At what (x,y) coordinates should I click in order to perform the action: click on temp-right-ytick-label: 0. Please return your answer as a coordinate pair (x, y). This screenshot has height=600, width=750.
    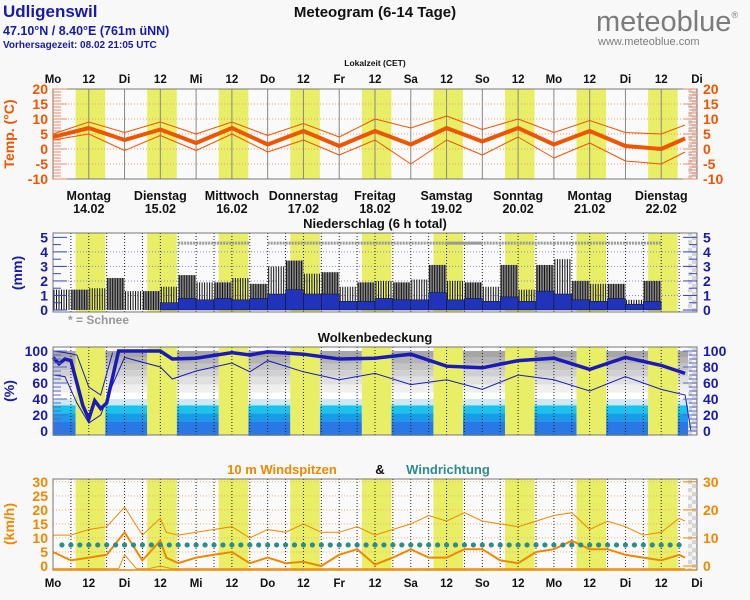
    Looking at the image, I should click on (707, 149).